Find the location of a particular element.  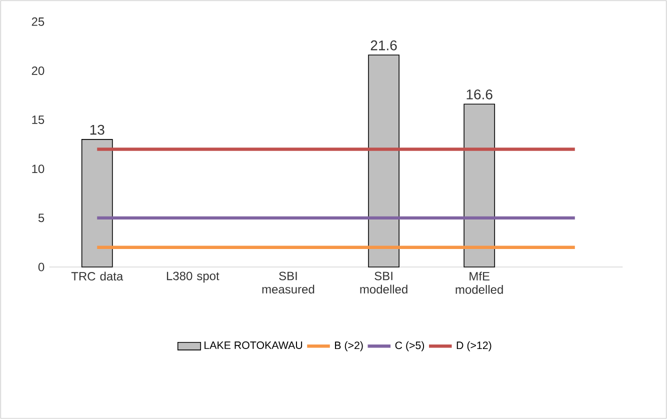

y-tick-label: 10 is located at coordinates (38, 169).